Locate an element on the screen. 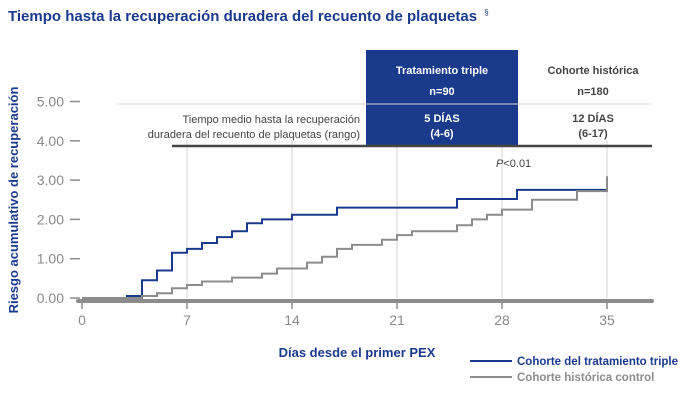 This screenshot has height=415, width=700. p-value-symbol: P is located at coordinates (500, 164).